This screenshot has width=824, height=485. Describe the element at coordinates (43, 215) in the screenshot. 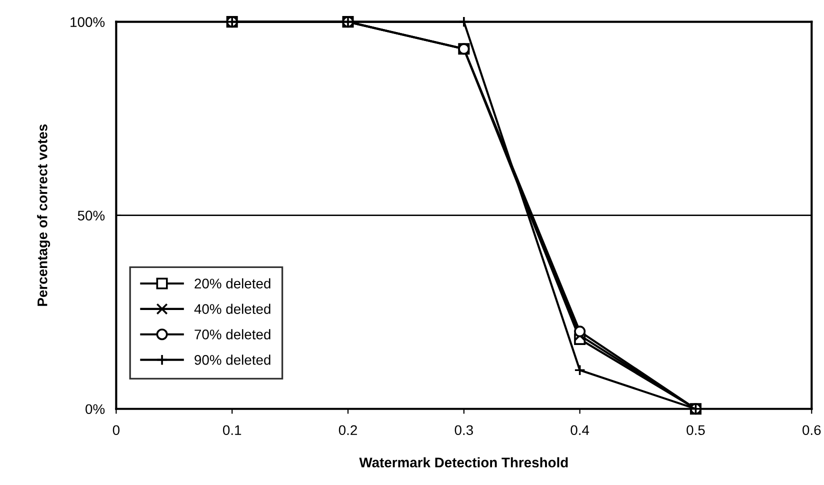

I see `y-axis-title: Percentage of correct votes` at that location.